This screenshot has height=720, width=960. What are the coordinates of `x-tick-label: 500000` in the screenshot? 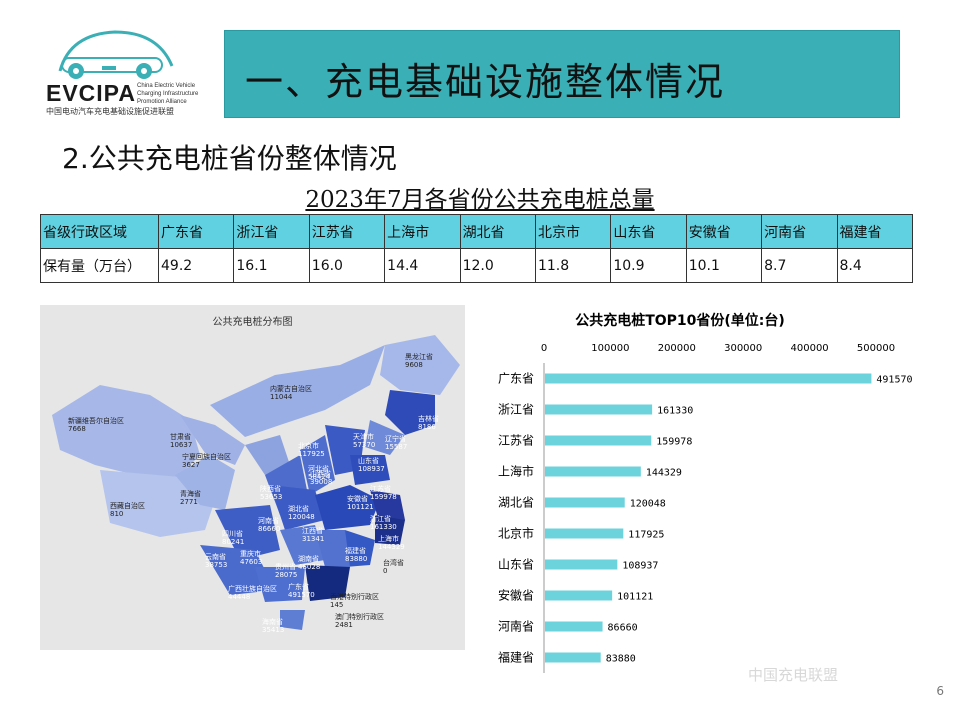 It's located at (876, 348).